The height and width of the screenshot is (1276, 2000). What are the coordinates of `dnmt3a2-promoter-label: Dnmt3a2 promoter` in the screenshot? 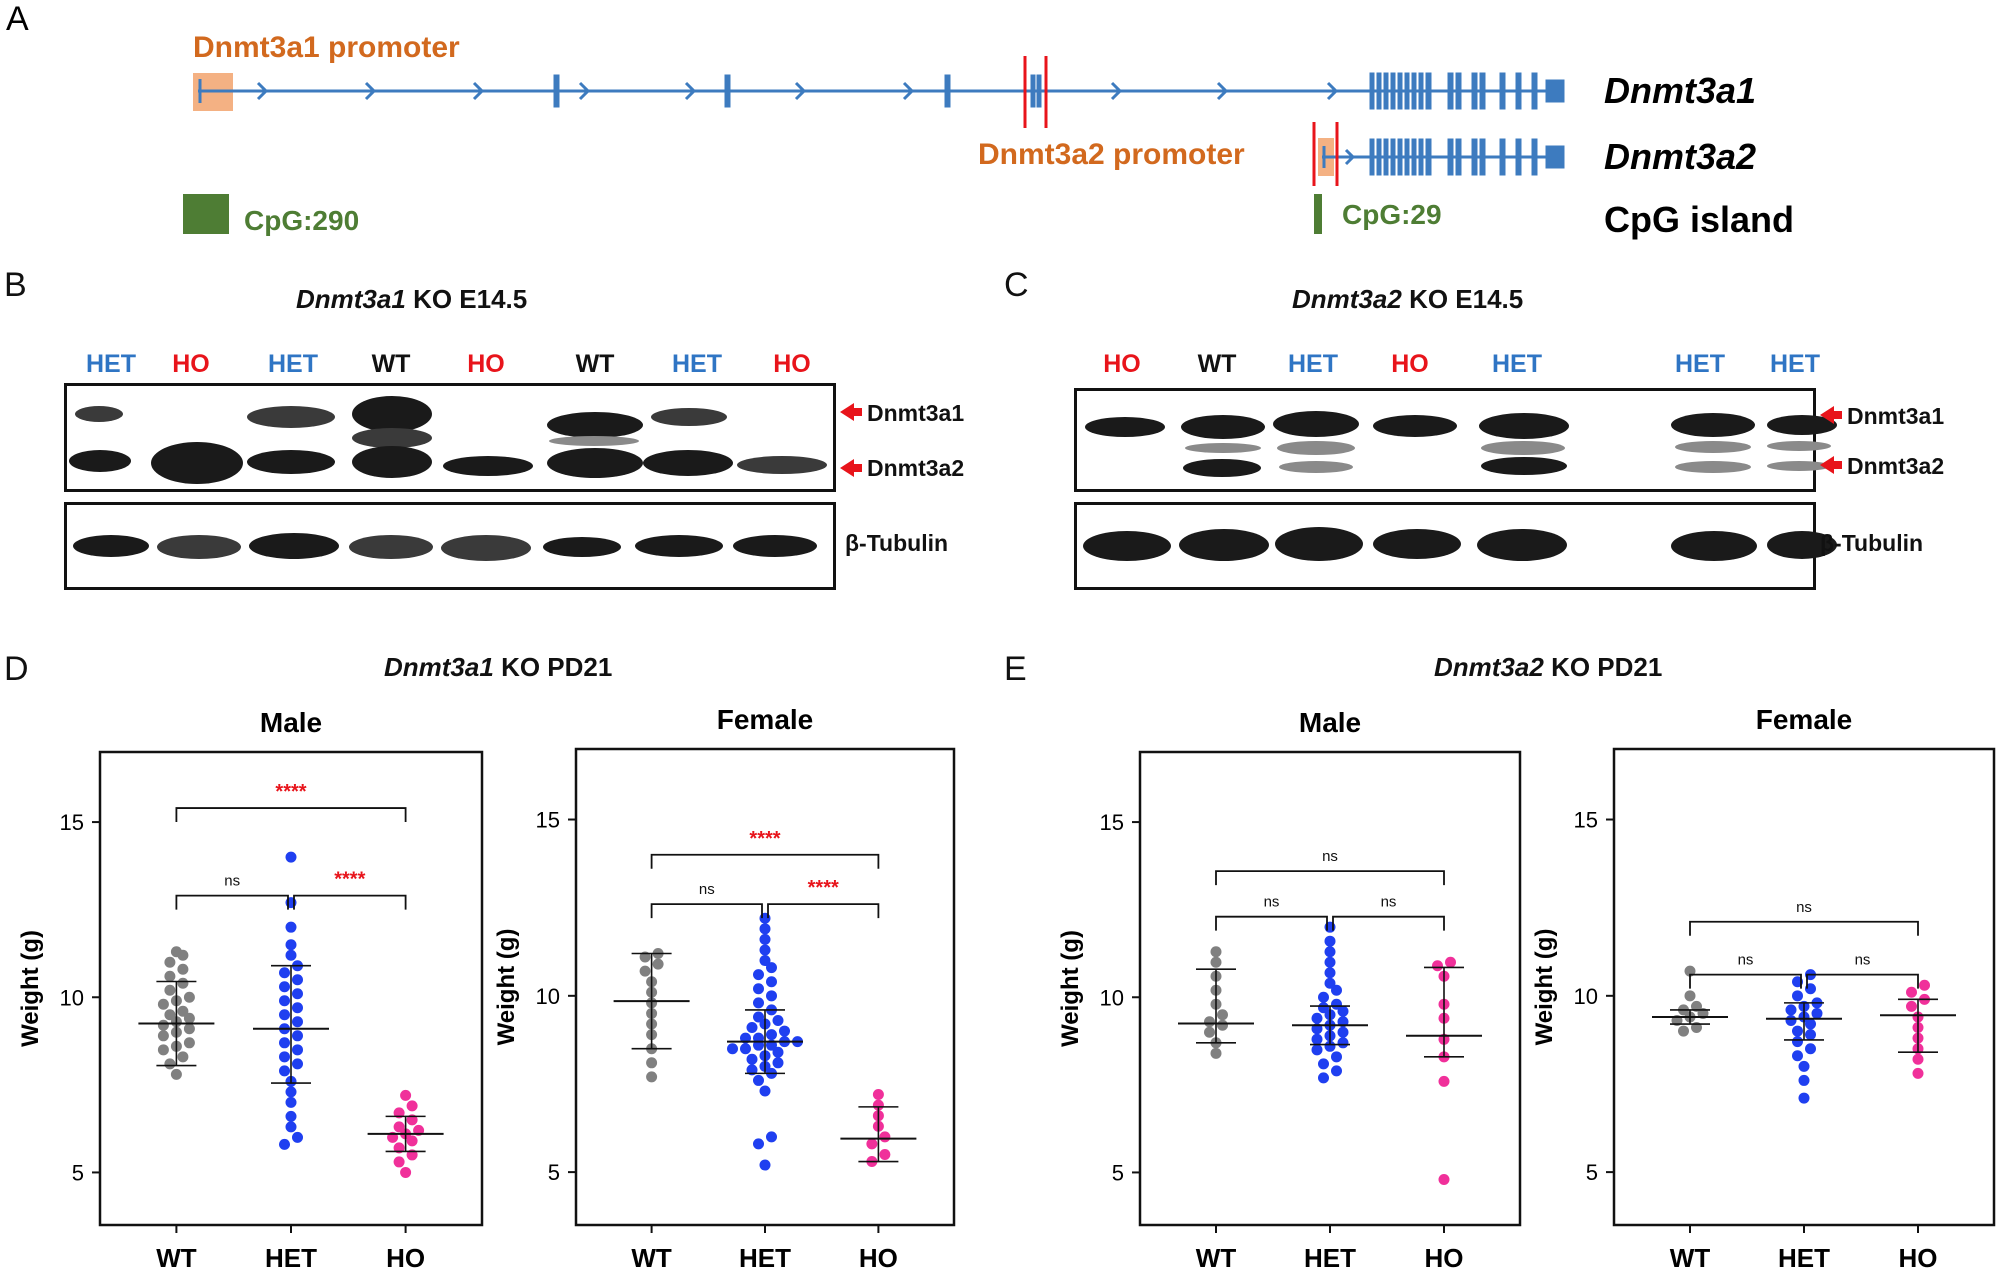 It's located at (1111, 154).